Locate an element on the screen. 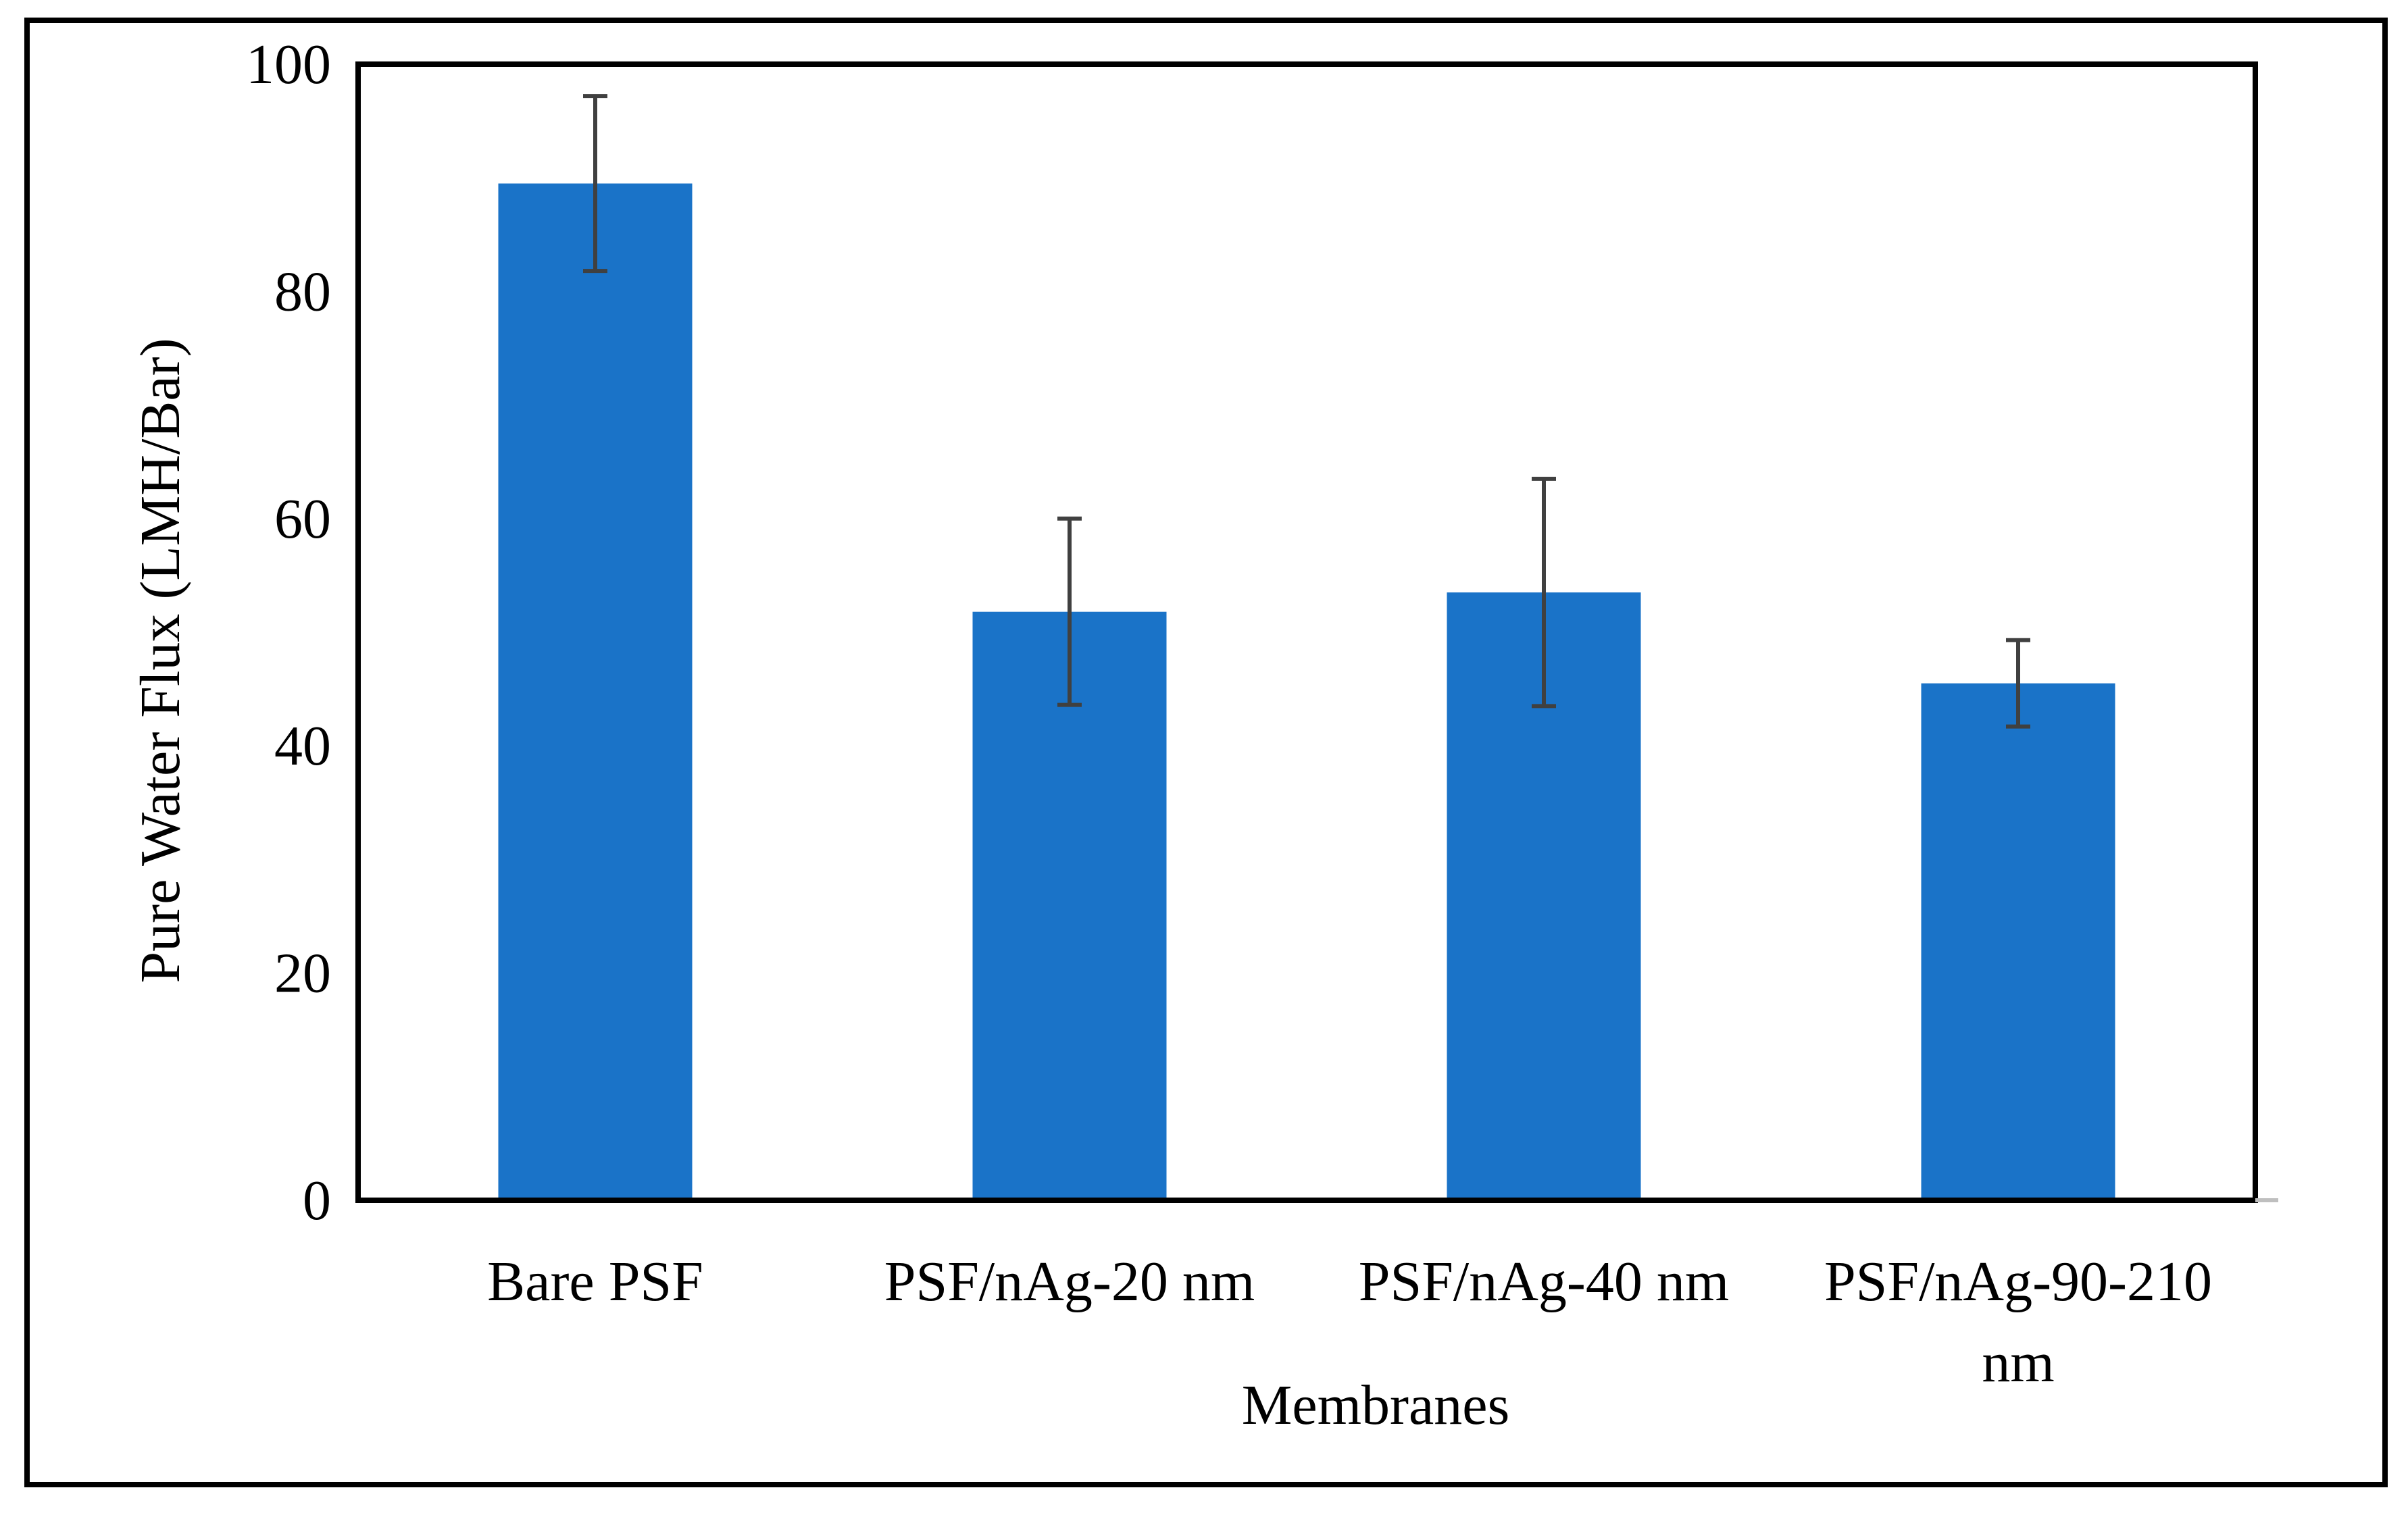 The image size is (2408, 1515). y-axis-ticks: 0 20 40 60 80 100 is located at coordinates (288, 632).